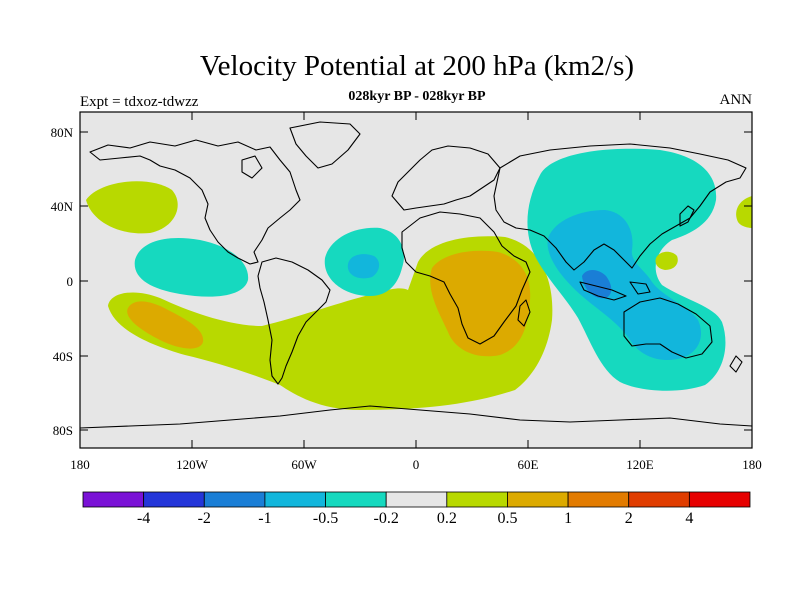 The image size is (800, 600). Describe the element at coordinates (736, 100) in the screenshot. I see `season-label: ANN` at that location.